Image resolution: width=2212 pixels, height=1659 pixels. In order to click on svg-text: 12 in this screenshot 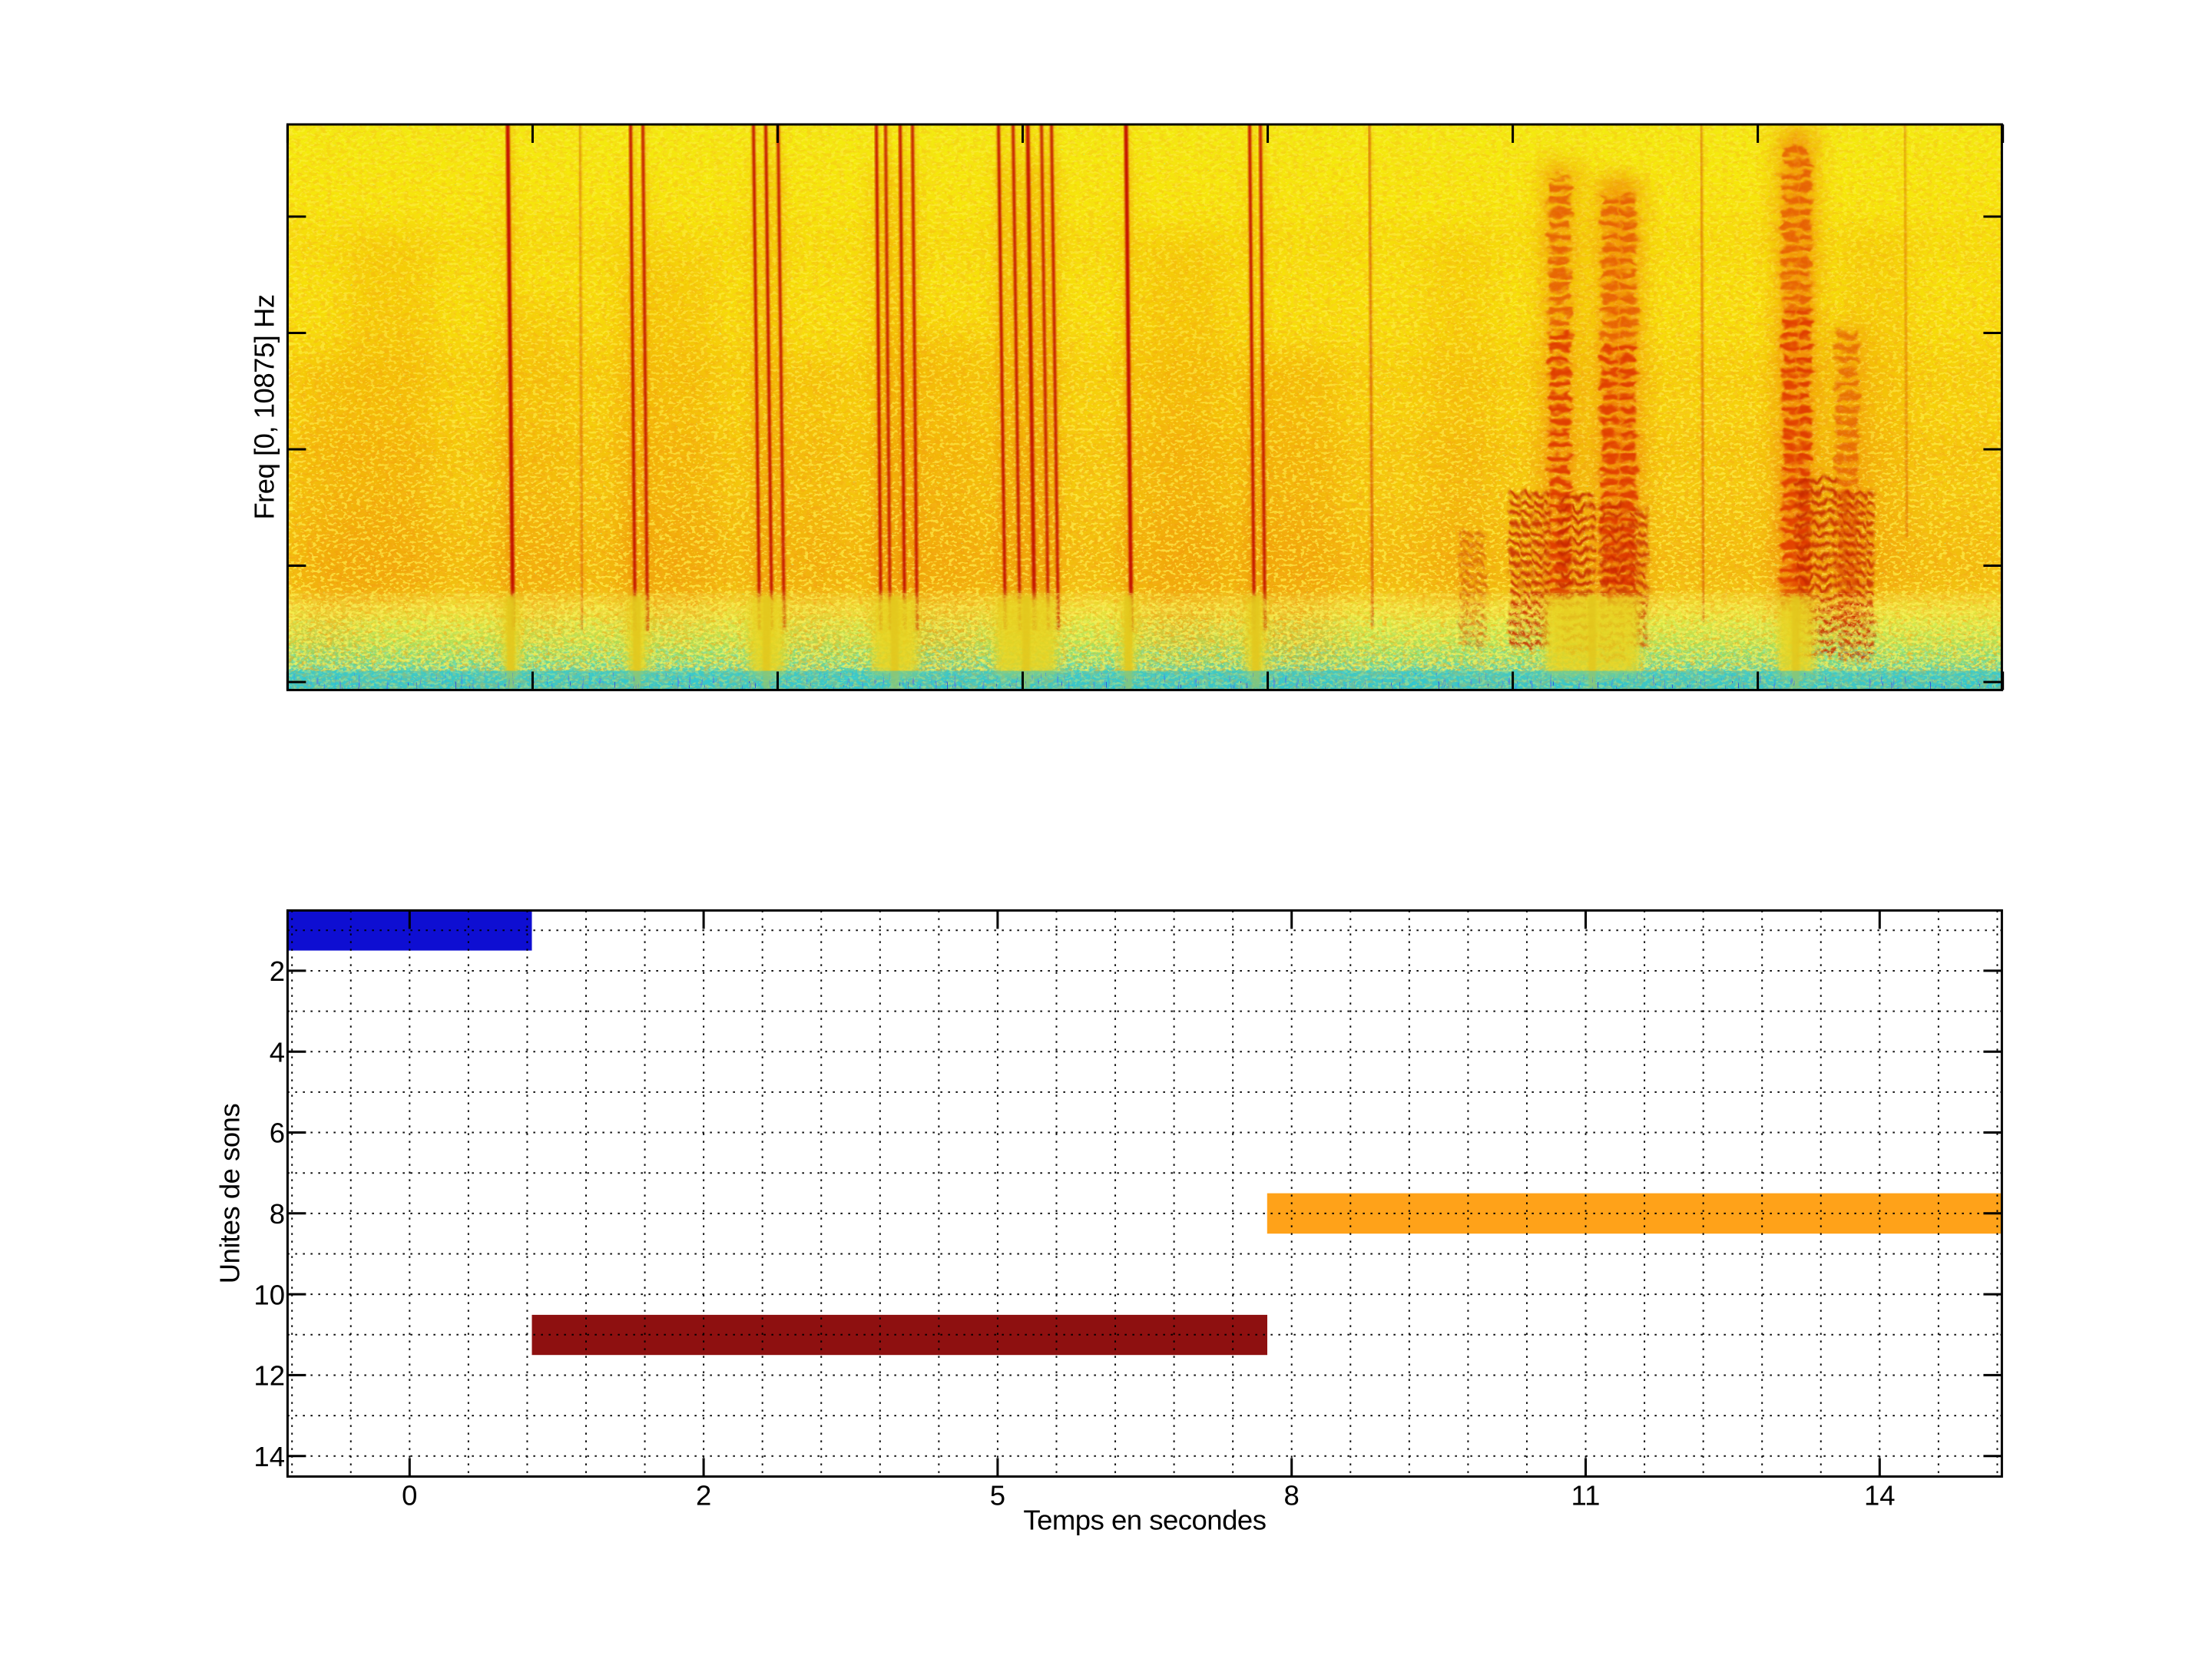, I will do `click(269, 1376)`.